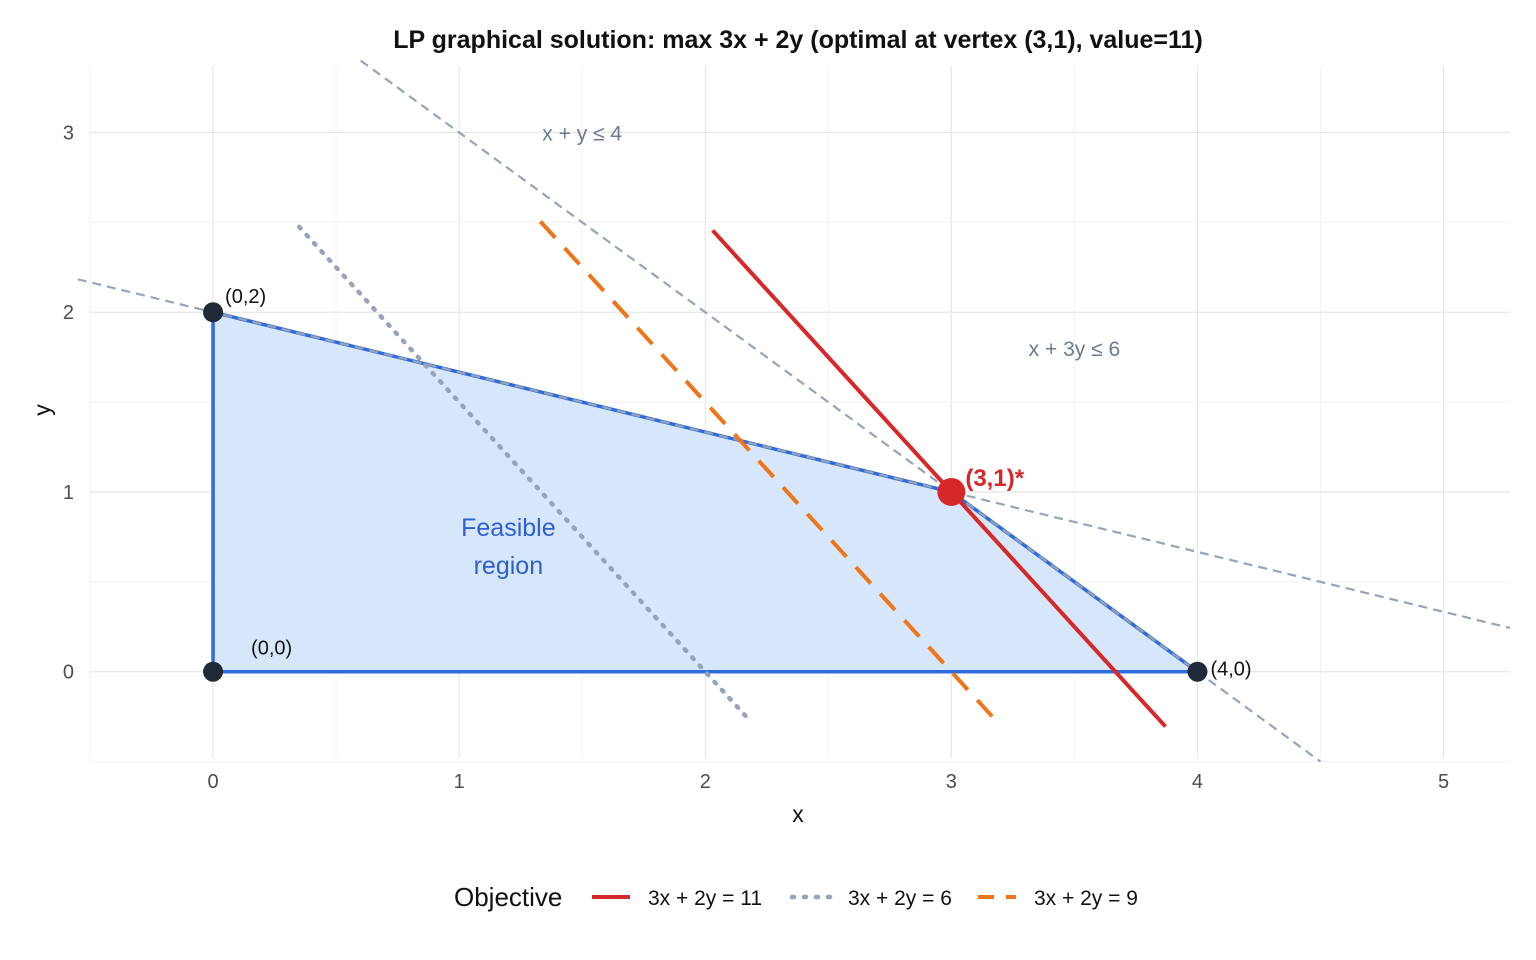 Image resolution: width=1536 pixels, height=960 pixels. What do you see at coordinates (42, 410) in the screenshot?
I see `y-axis-label: y` at bounding box center [42, 410].